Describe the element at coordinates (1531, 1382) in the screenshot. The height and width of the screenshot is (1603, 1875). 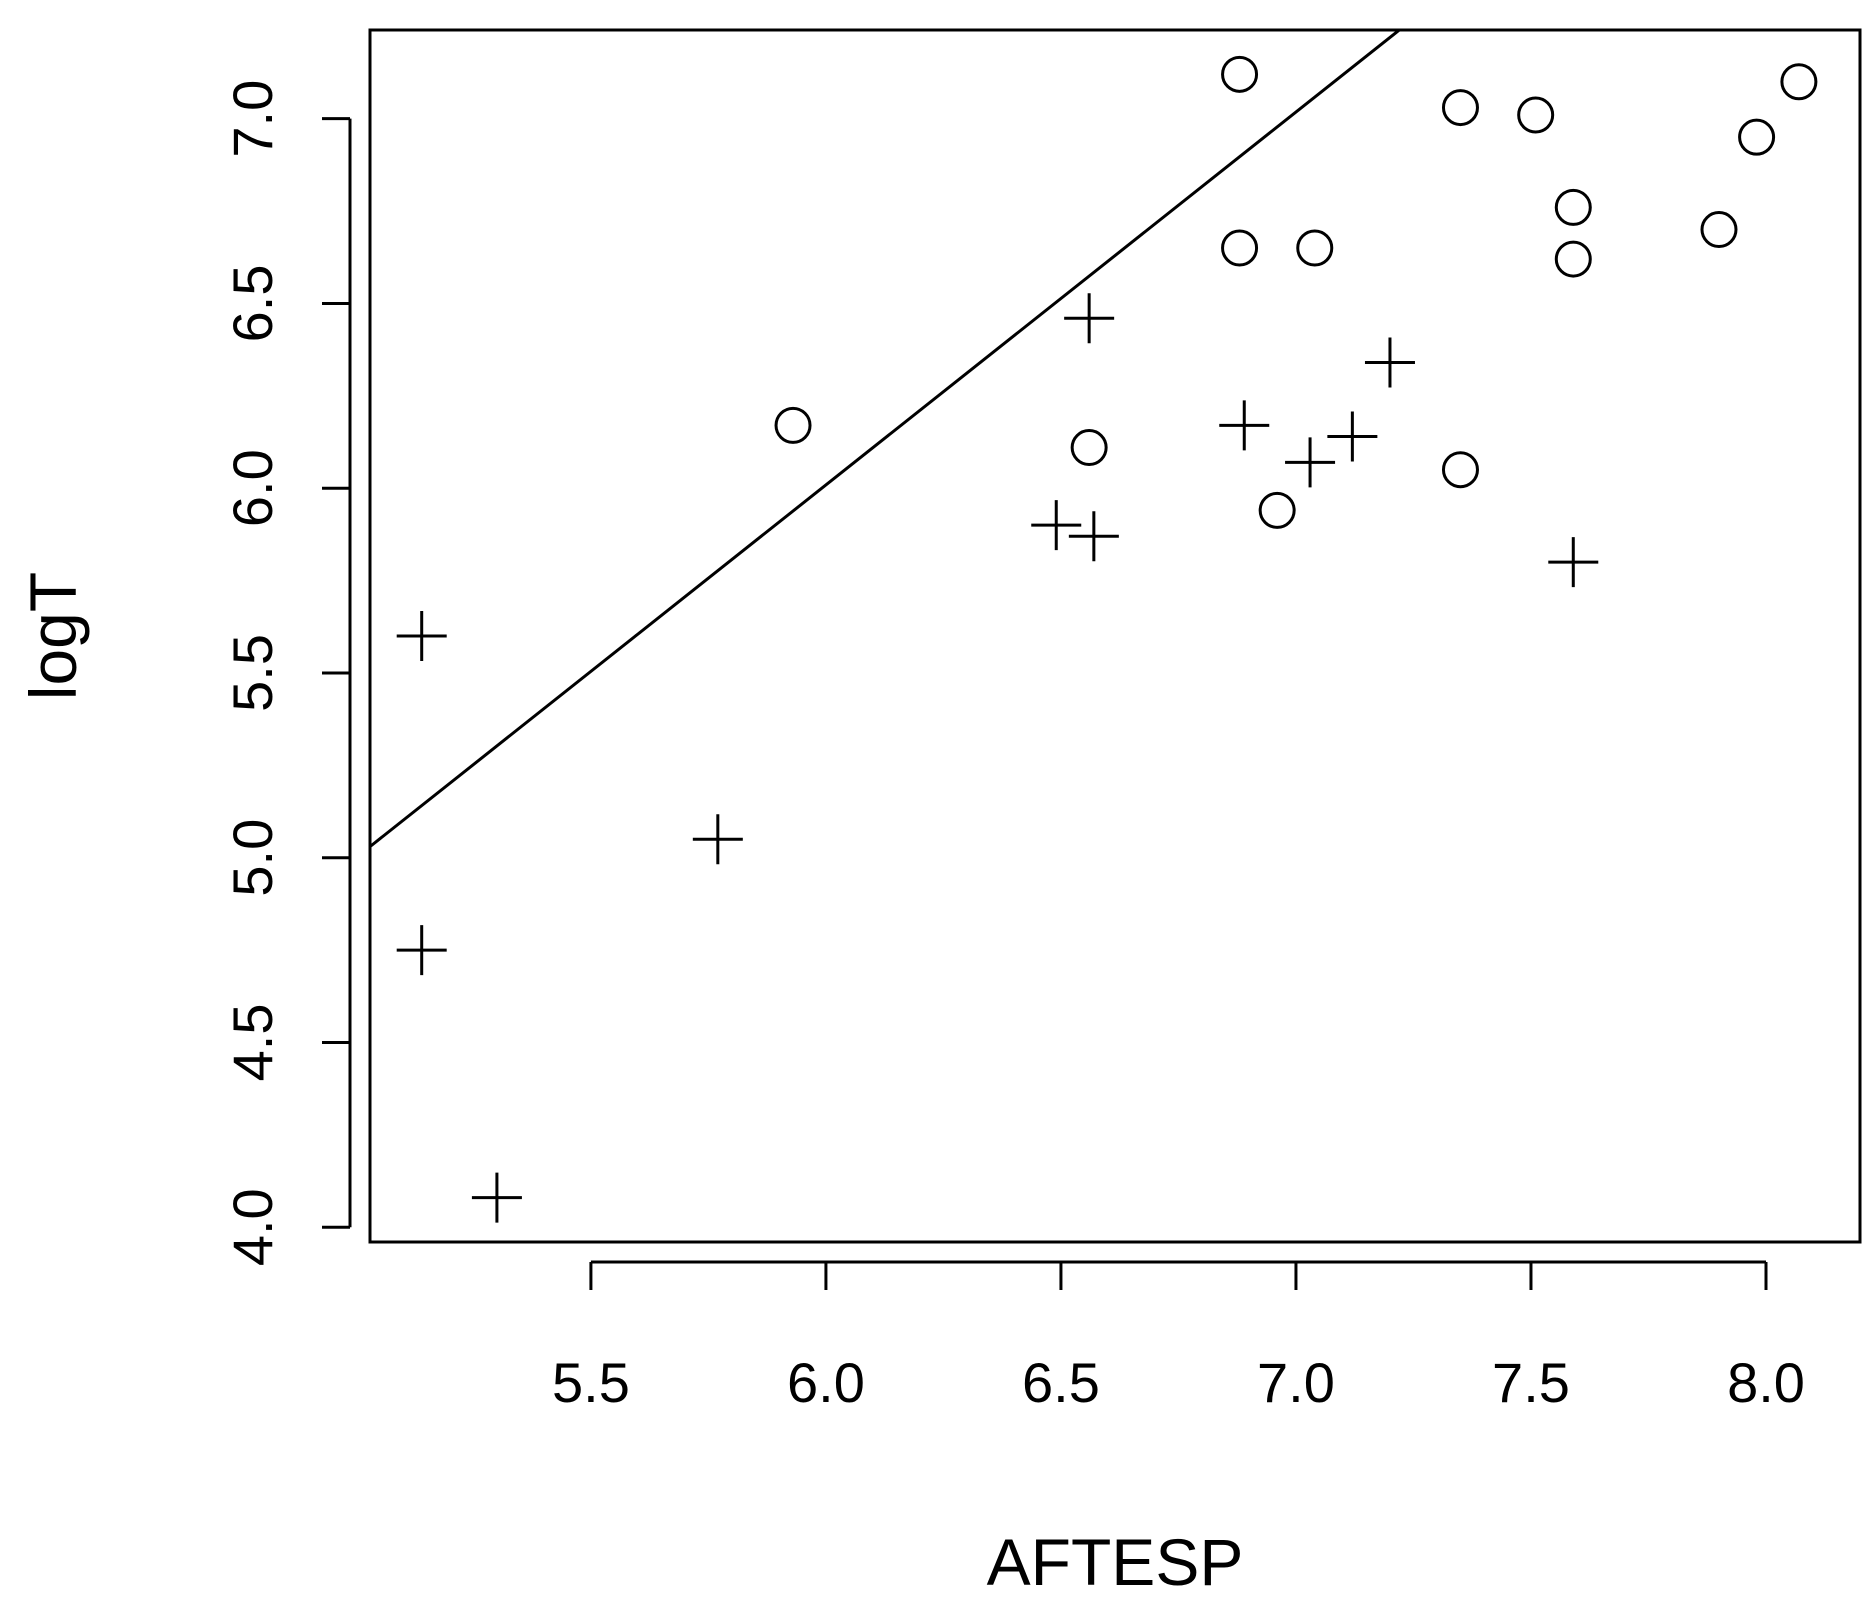
I see `x-tick-label: 7.5` at that location.